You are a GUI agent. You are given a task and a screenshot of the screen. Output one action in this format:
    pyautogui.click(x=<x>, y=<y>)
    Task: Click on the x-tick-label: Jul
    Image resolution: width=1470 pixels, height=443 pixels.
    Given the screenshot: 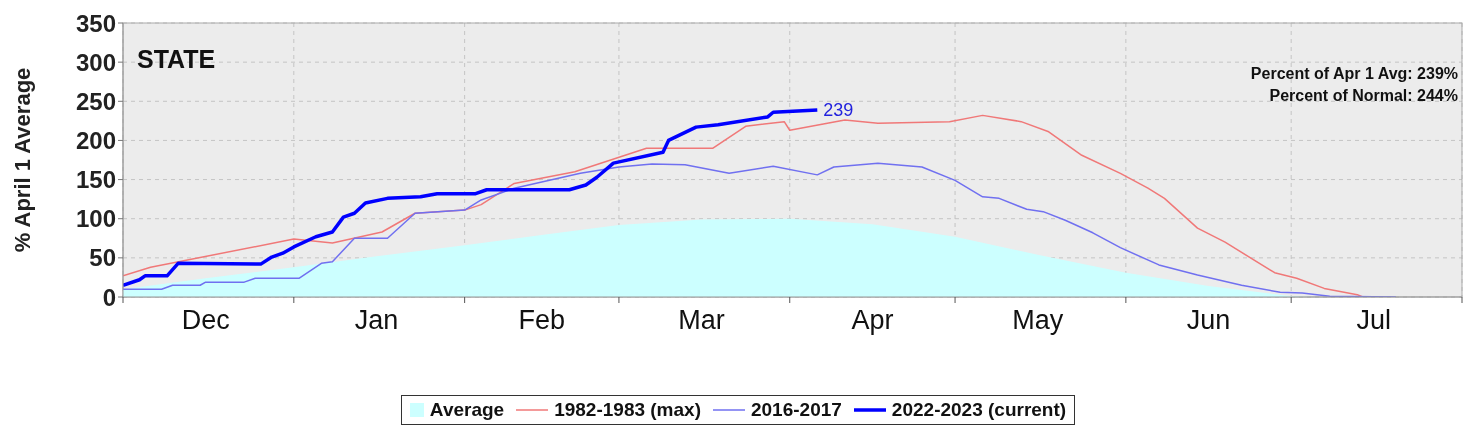 What is the action you would take?
    pyautogui.click(x=1374, y=320)
    